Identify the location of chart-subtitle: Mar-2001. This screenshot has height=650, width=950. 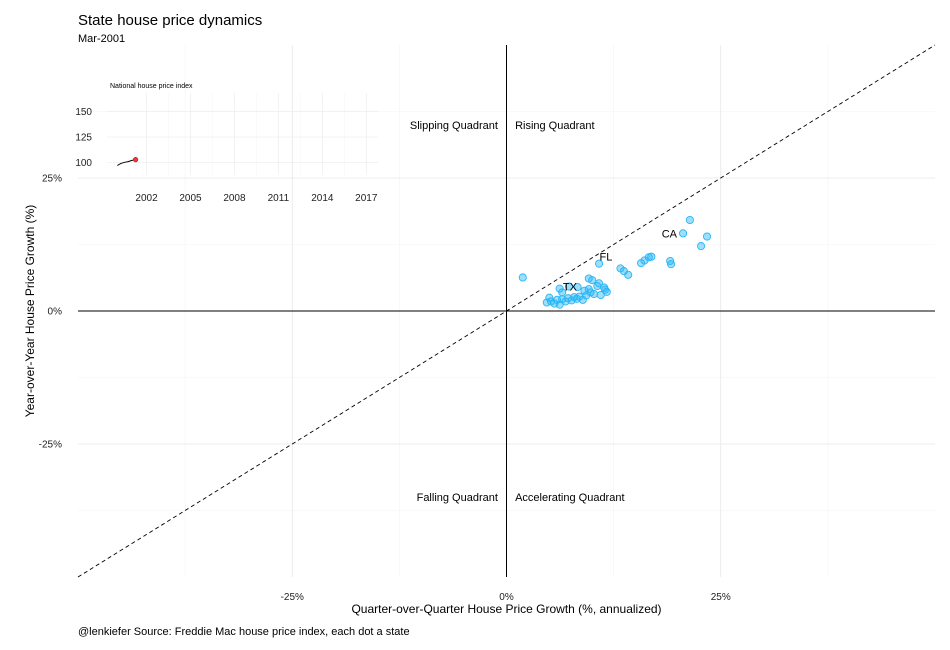
(102, 39).